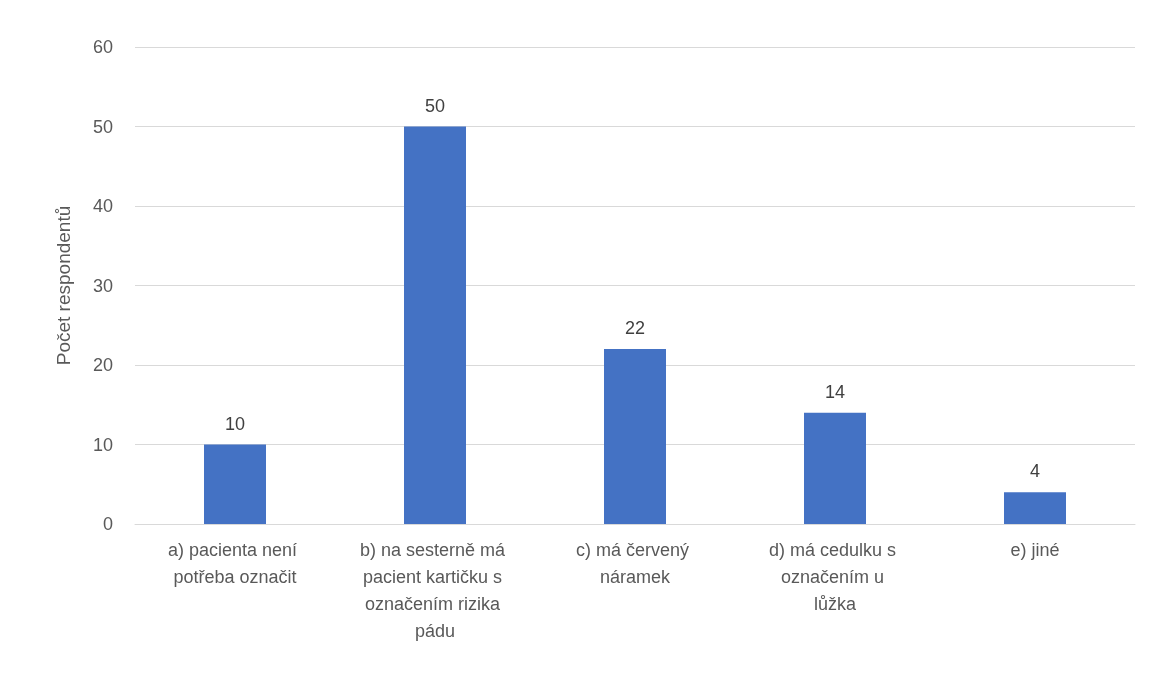  Describe the element at coordinates (107, 524) in the screenshot. I see `y-tick-label: 0` at that location.